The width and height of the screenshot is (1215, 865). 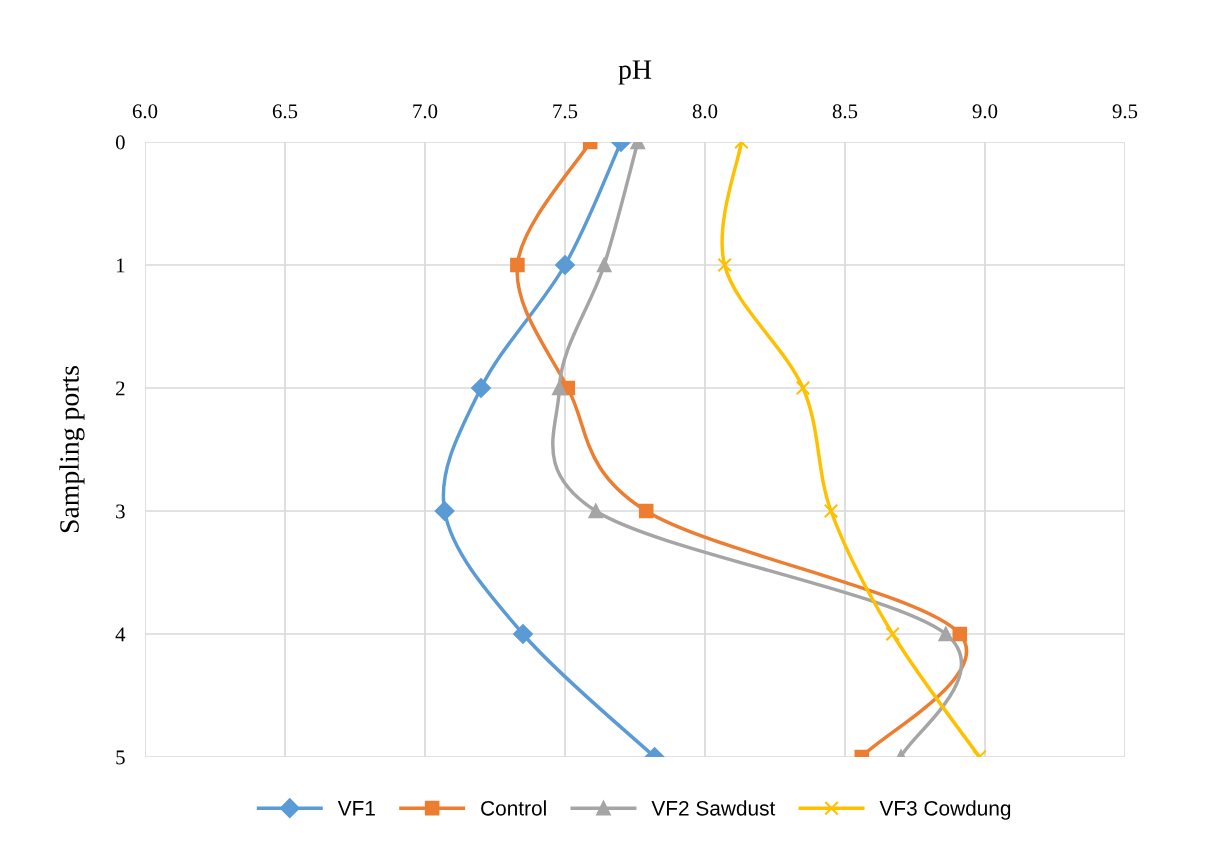 I want to click on x-tick-label: 6.5, so click(x=285, y=111).